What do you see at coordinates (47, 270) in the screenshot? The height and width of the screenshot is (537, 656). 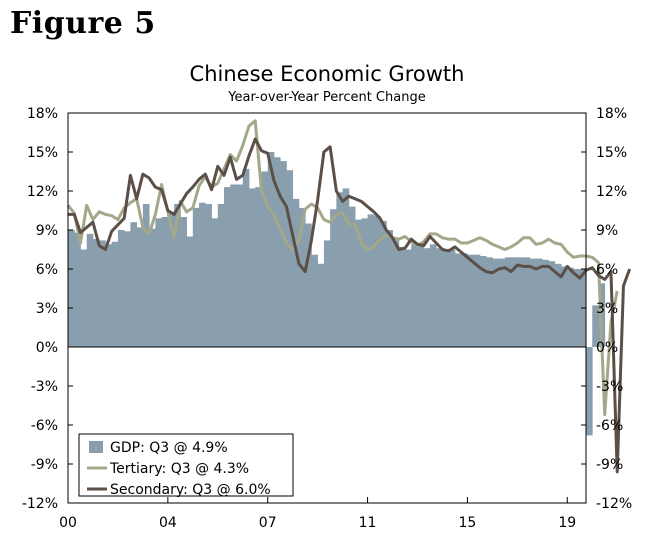 I see `y-tick-label-left: 6%` at bounding box center [47, 270].